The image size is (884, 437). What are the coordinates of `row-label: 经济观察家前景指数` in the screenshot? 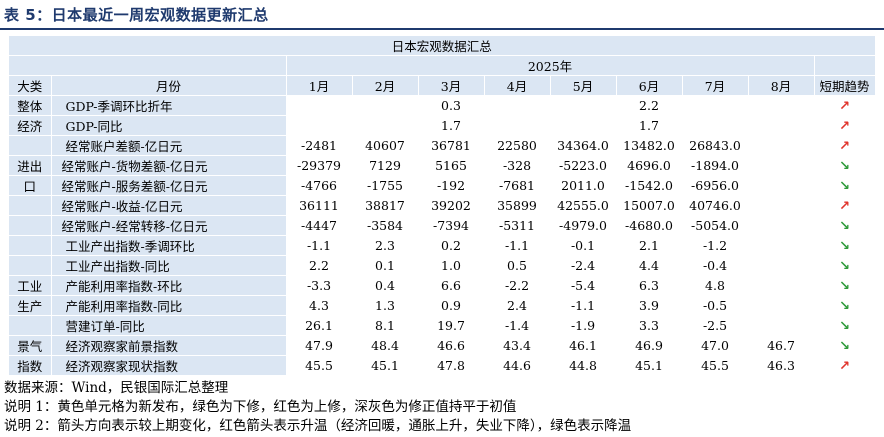 It's located at (169, 345).